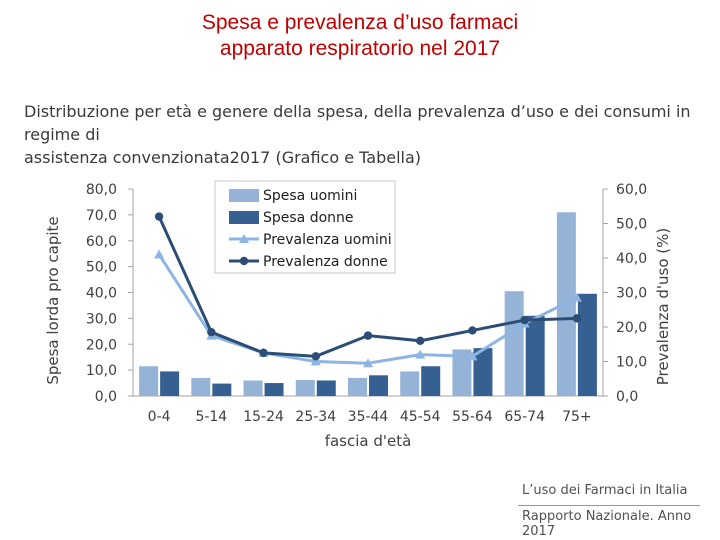 This screenshot has height=540, width=720. What do you see at coordinates (101, 242) in the screenshot?
I see `y-left-tick-label: 60,0` at bounding box center [101, 242].